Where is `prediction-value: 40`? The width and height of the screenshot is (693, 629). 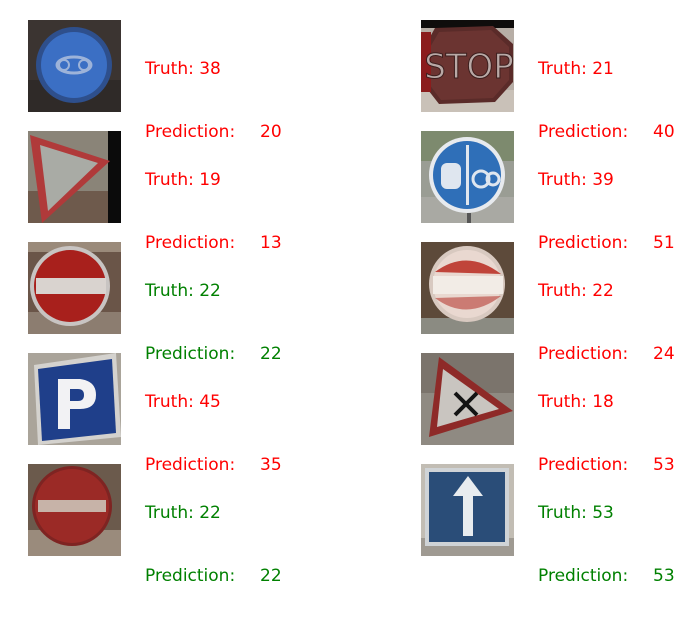
prediction-value: 40 is located at coordinates (664, 132).